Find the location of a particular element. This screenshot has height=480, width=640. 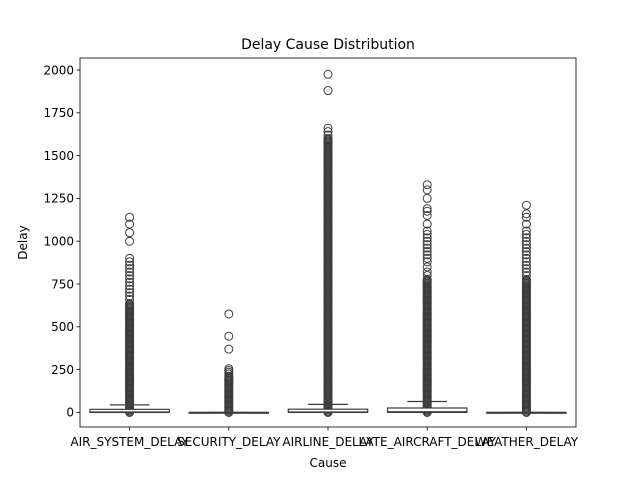

y-tick-label: 1000 is located at coordinates (58, 242).